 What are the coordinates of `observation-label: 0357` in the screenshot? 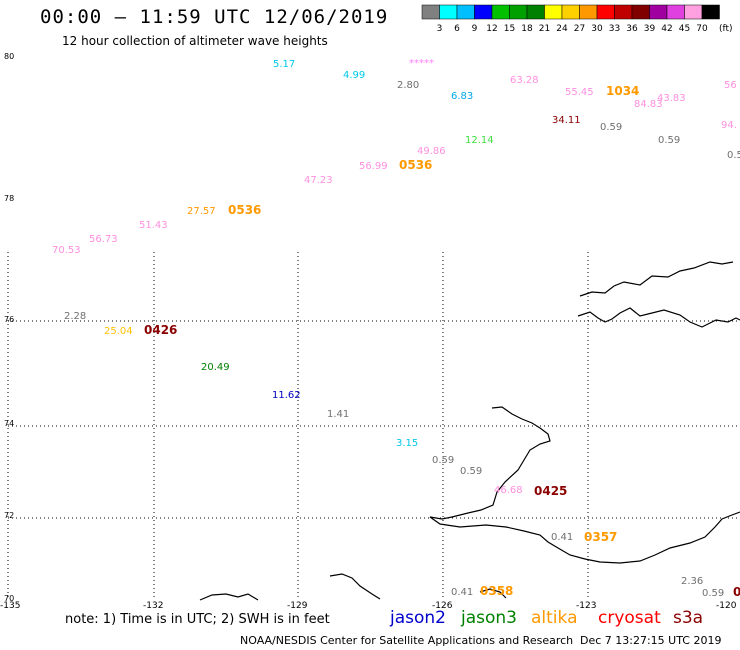 It's located at (600, 537).